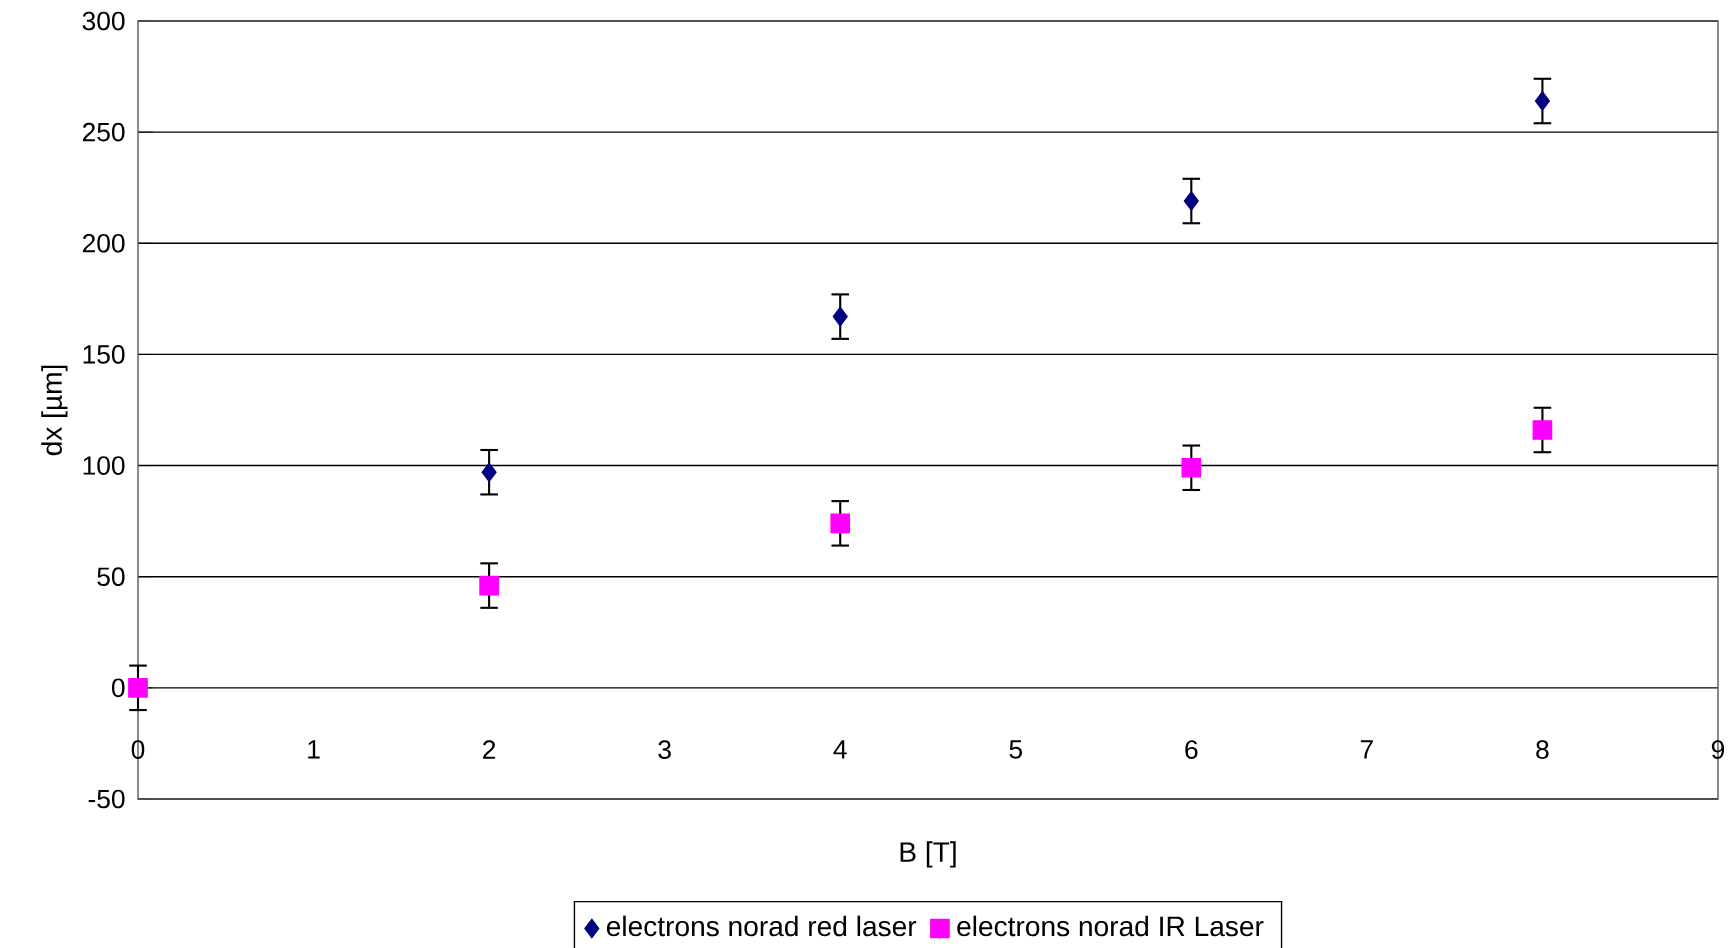 This screenshot has height=948, width=1728. What do you see at coordinates (1110, 926) in the screenshot?
I see `legend-label: electrons norad IR Laser` at bounding box center [1110, 926].